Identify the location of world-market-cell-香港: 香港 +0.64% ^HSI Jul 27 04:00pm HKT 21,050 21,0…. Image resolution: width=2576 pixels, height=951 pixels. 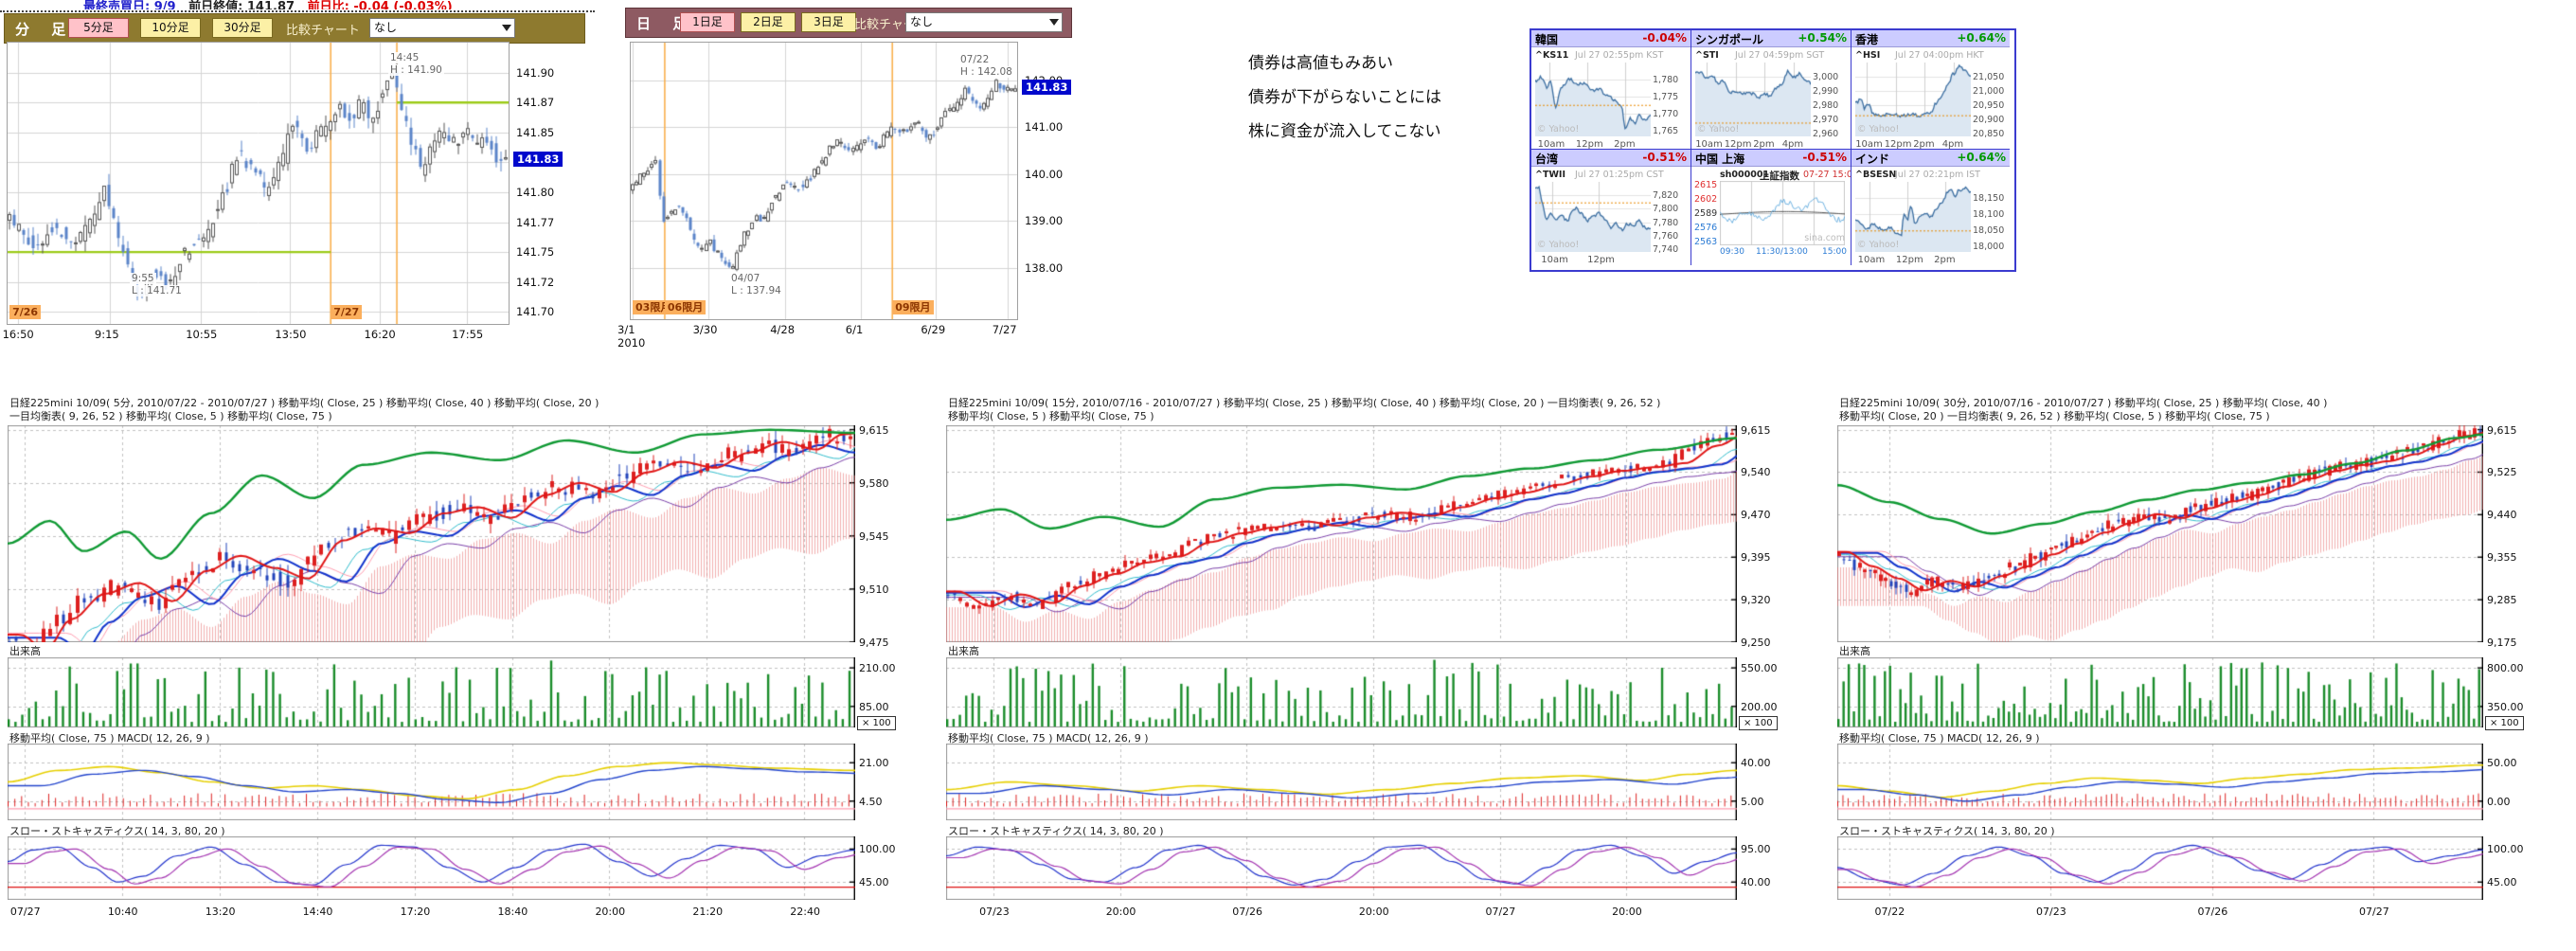
(1931, 90).